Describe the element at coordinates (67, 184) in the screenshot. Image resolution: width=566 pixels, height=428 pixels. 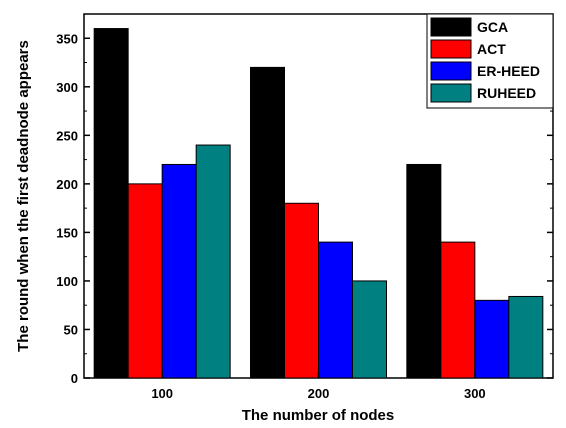
I see `y-tick-label: 200` at that location.